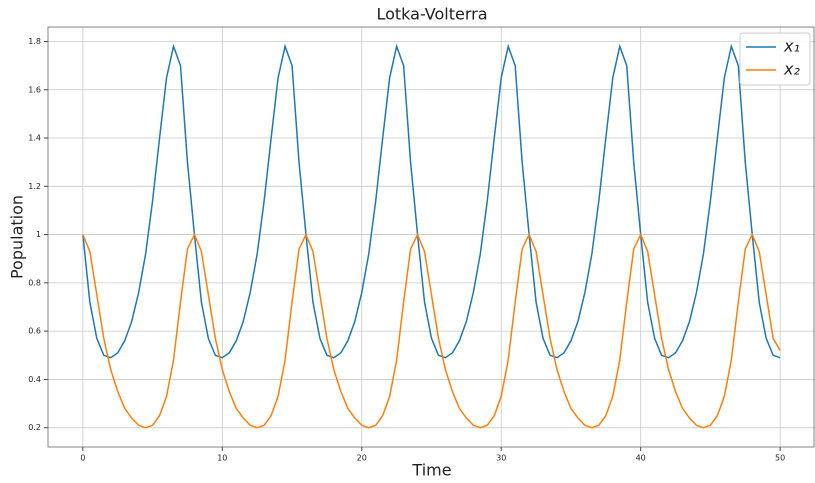 The width and height of the screenshot is (815, 483). I want to click on y-tick-label: 1, so click(38, 234).